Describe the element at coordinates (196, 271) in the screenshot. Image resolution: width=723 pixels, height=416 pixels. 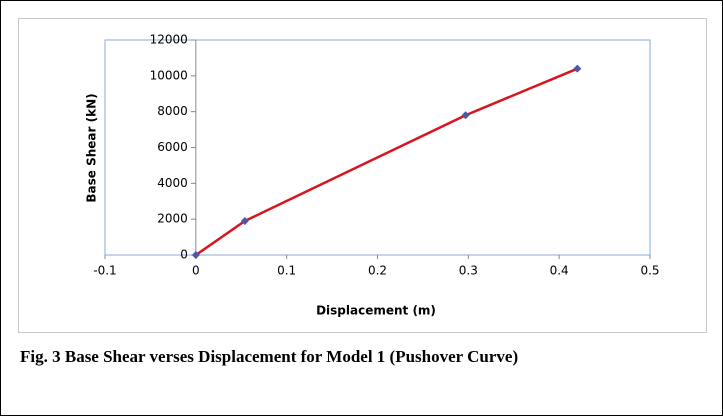
I see `x-tick-label: 0` at that location.